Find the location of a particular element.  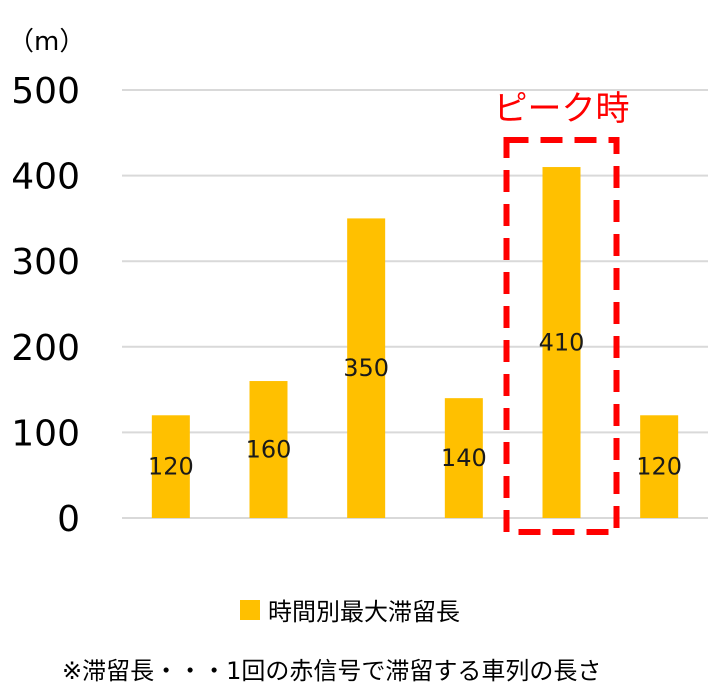

y-tick-label: 300 is located at coordinates (45, 262).